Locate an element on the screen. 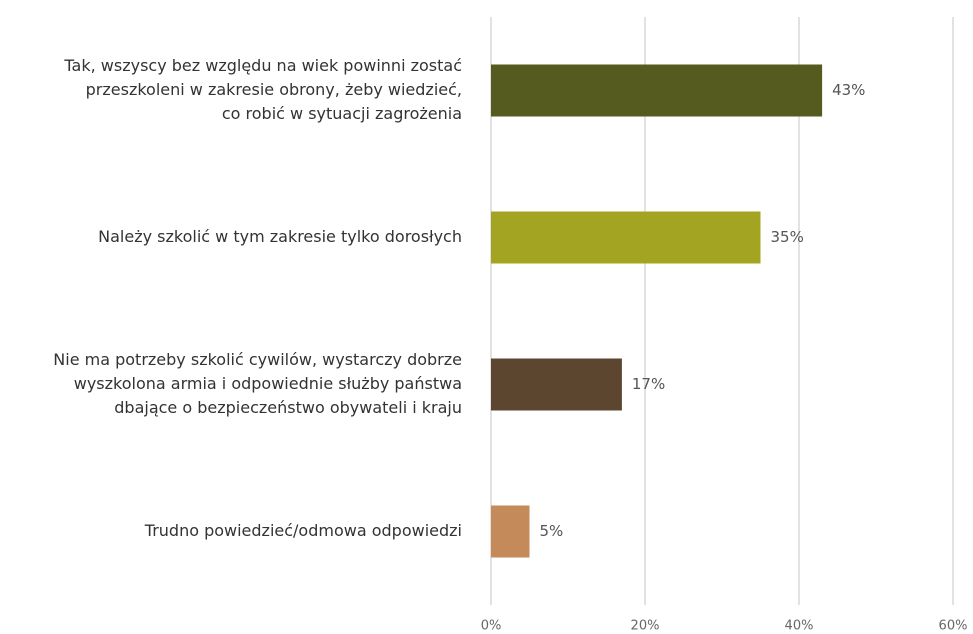 The height and width of the screenshot is (634, 973). data-label: 35% is located at coordinates (787, 237).